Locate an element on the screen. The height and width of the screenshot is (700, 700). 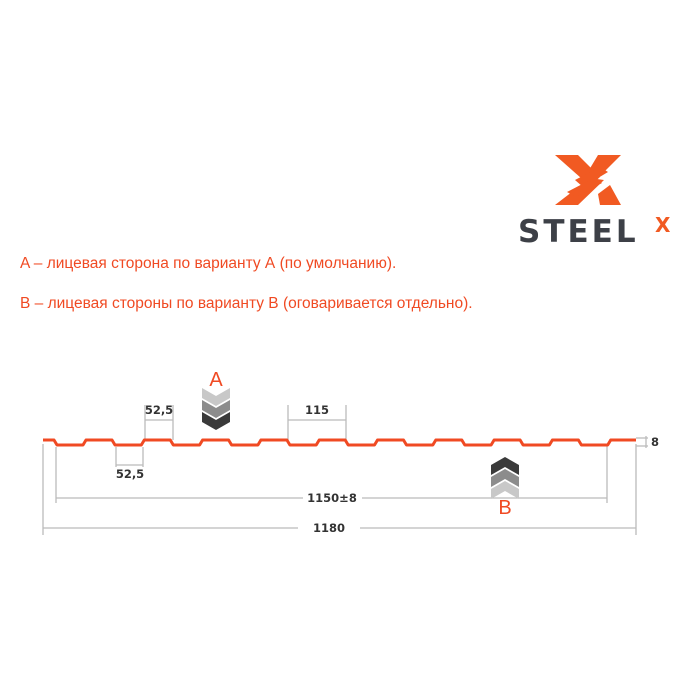
dim-useful-width: 1150±8 is located at coordinates (332, 498).